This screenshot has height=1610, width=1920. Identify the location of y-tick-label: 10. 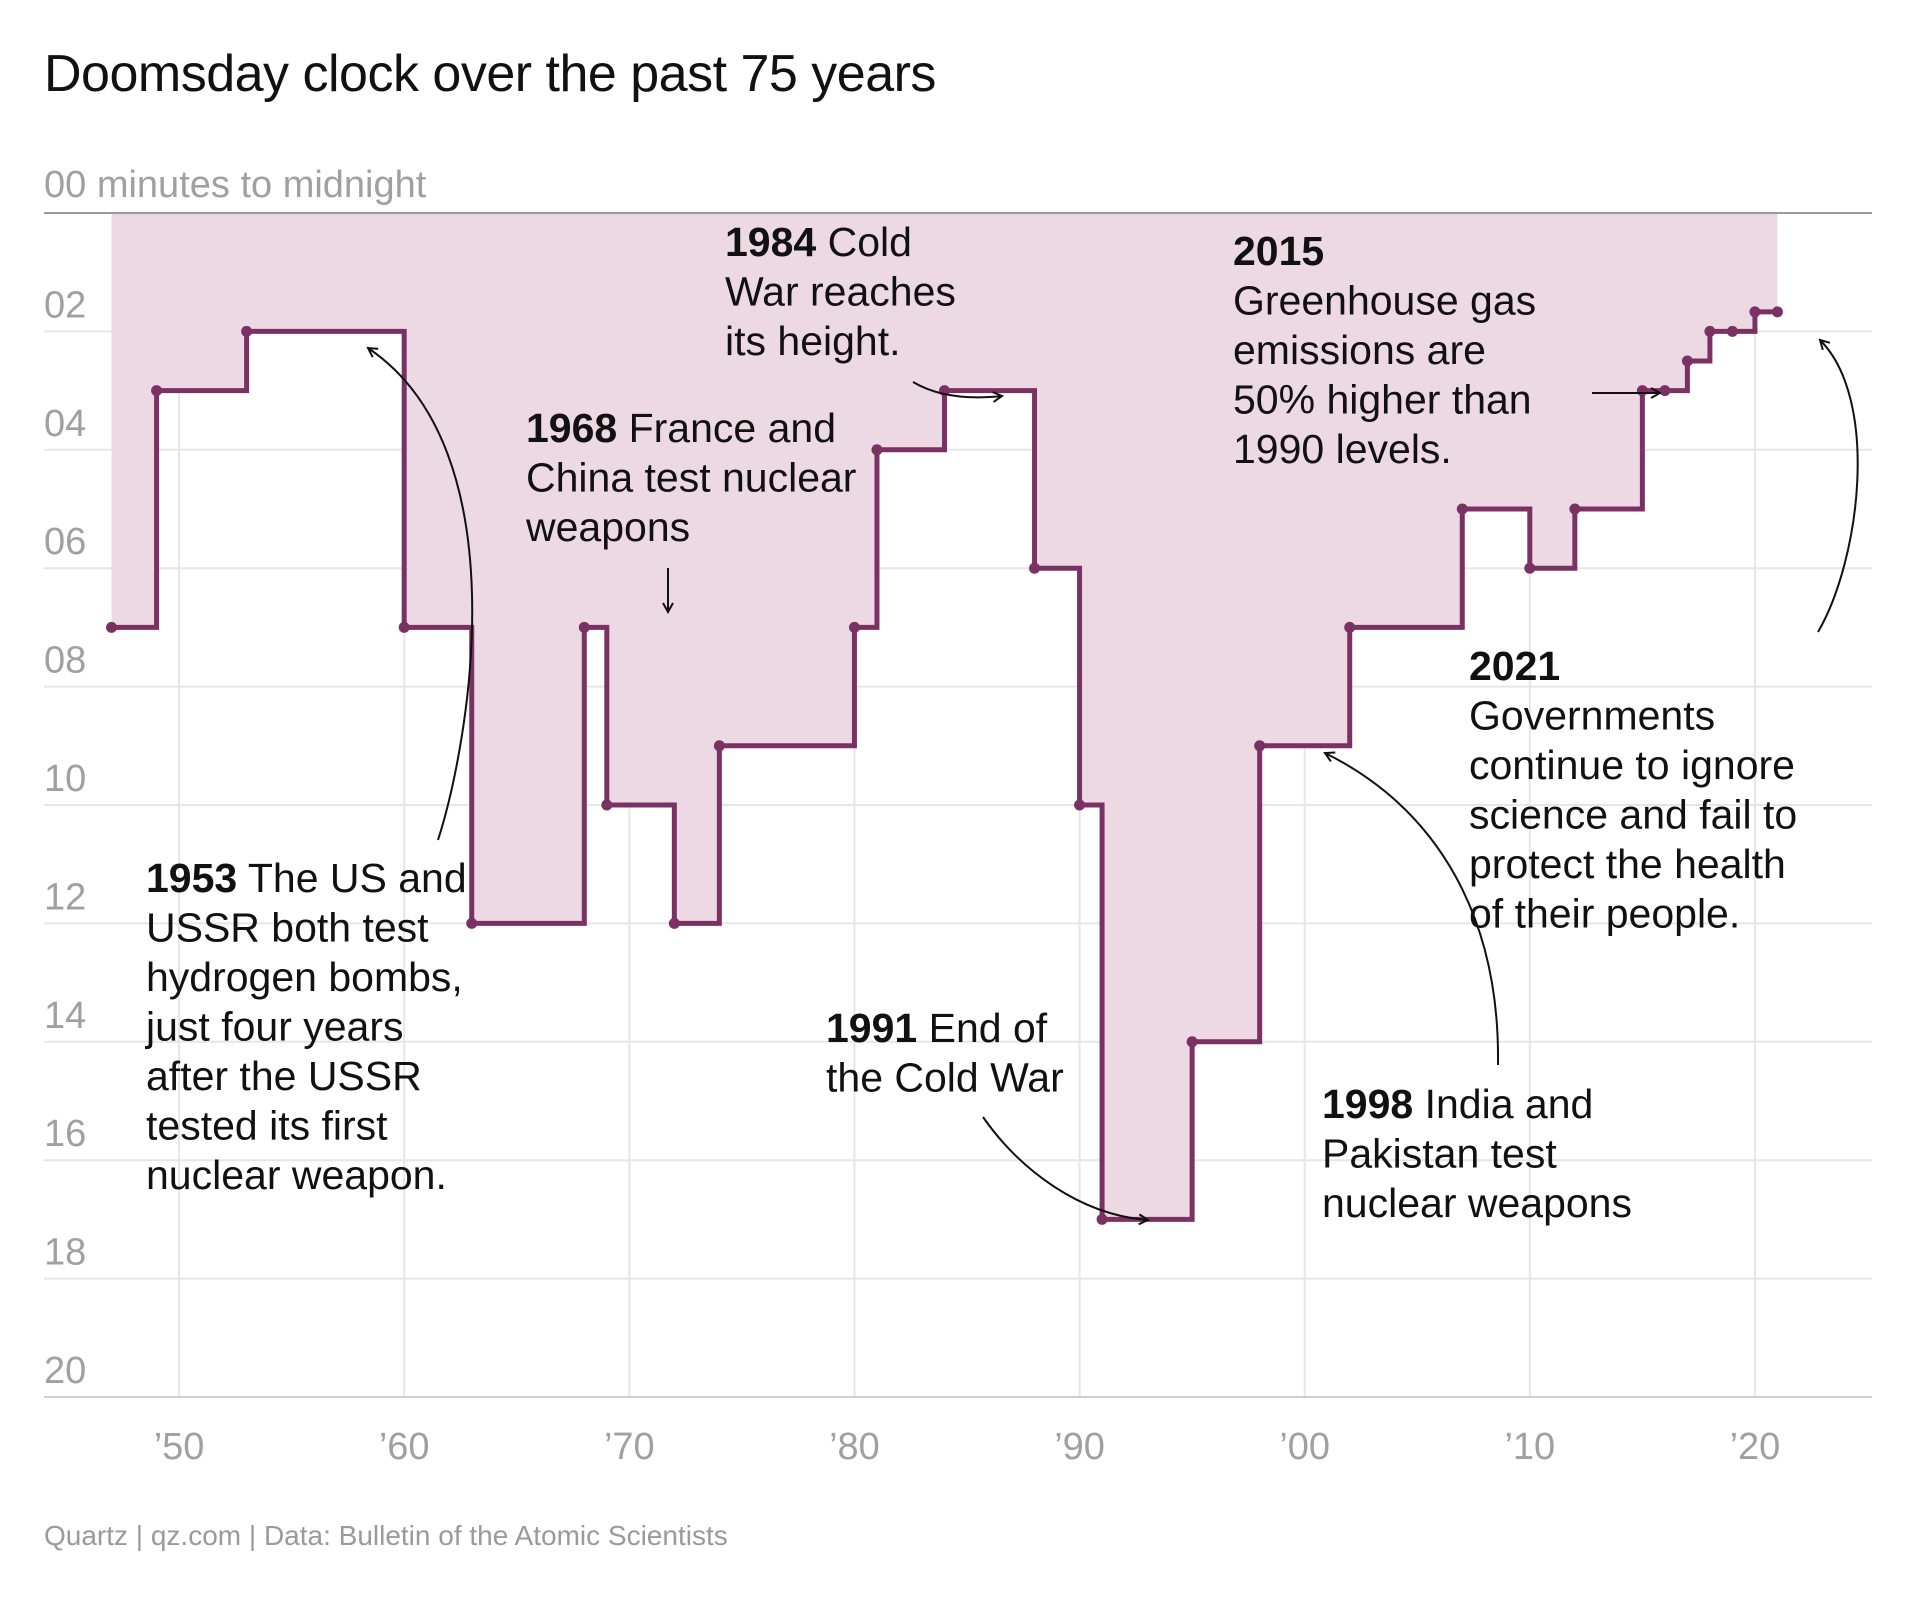
(65, 779).